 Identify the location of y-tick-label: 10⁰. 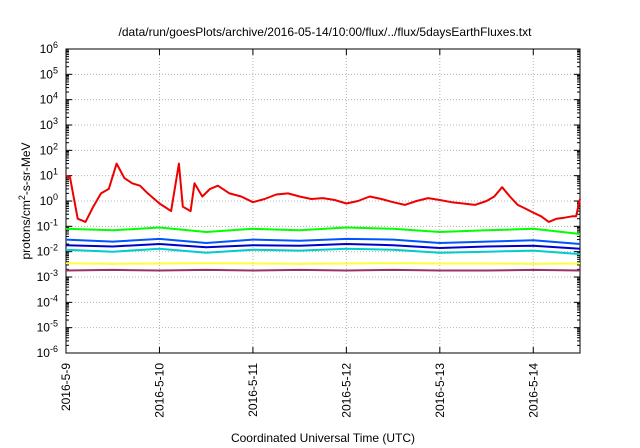
(49, 200).